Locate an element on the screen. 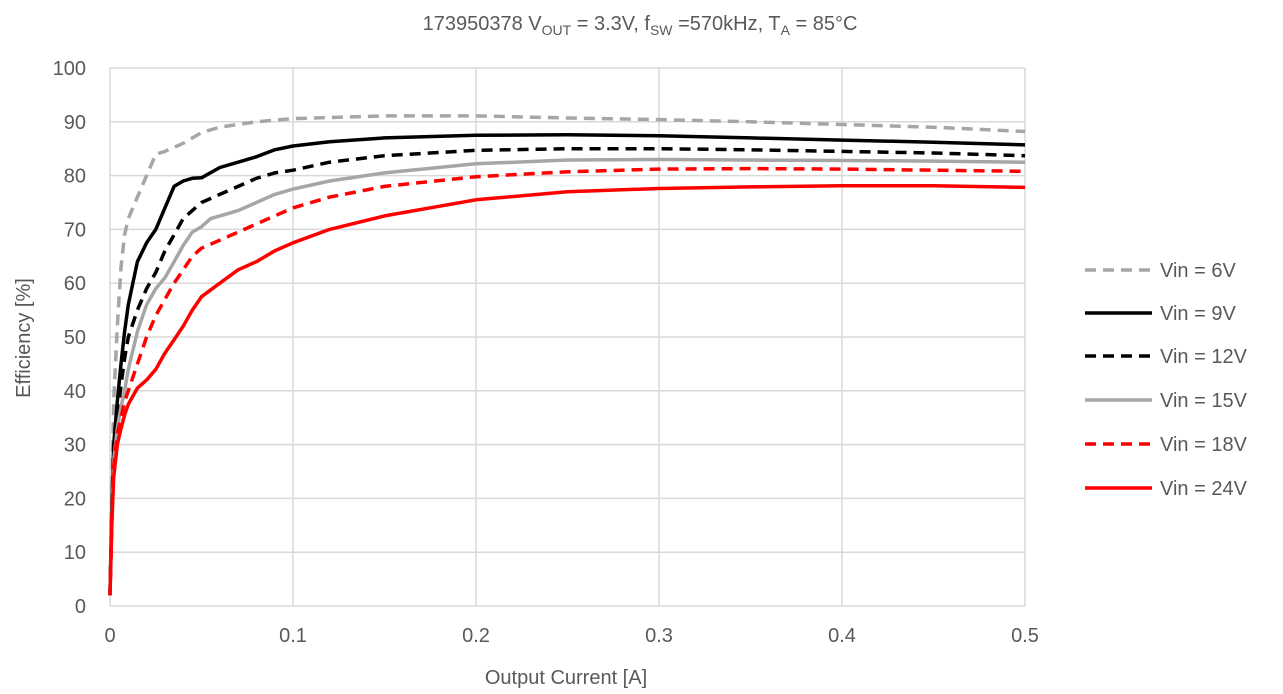  y-tick-label: 30 is located at coordinates (75, 446).